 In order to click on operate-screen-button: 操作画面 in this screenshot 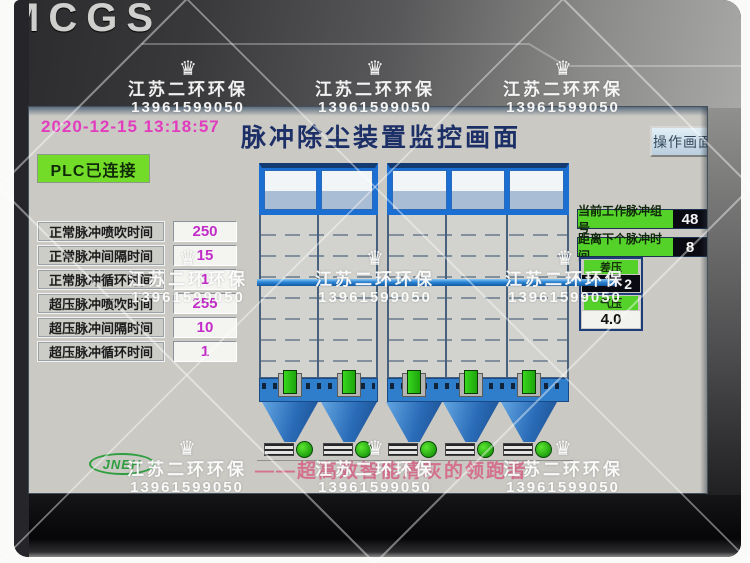, I will do `click(678, 141)`.